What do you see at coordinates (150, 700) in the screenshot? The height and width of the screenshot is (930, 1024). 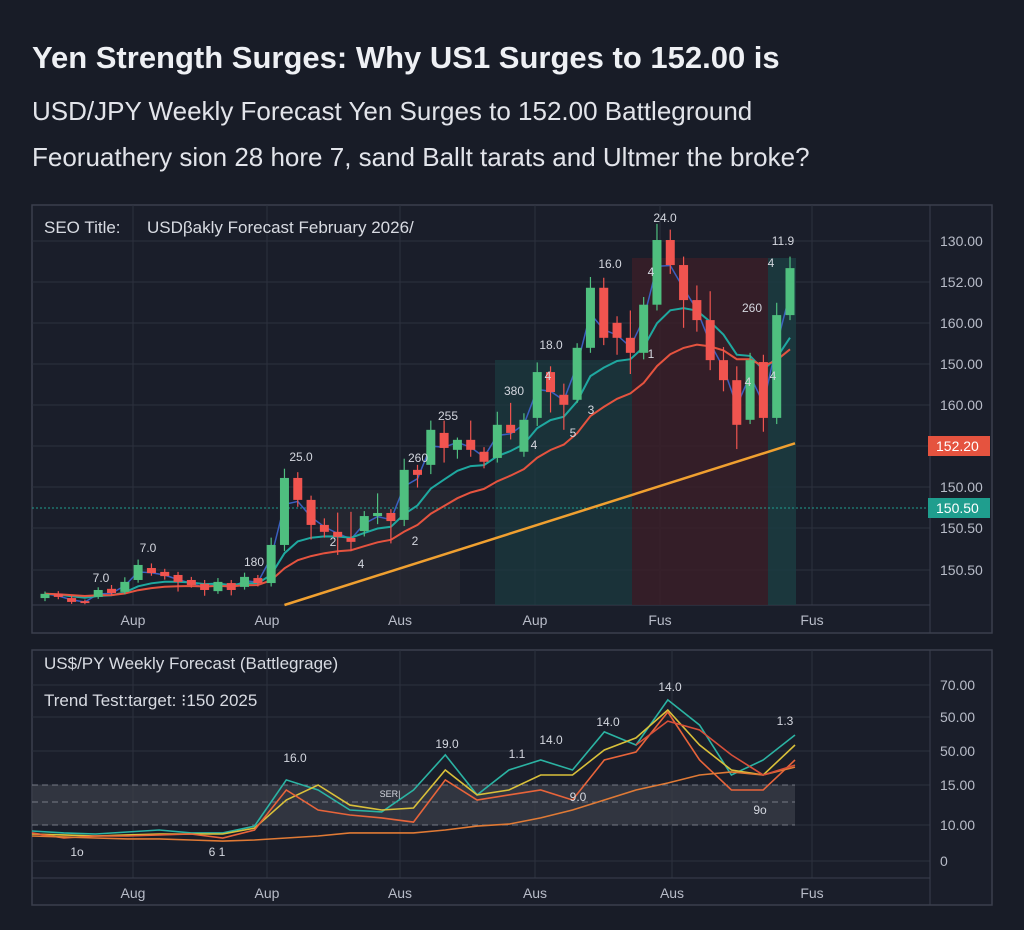 I see `panel-subtitle: Trend Test:target: ⁝150 2025` at bounding box center [150, 700].